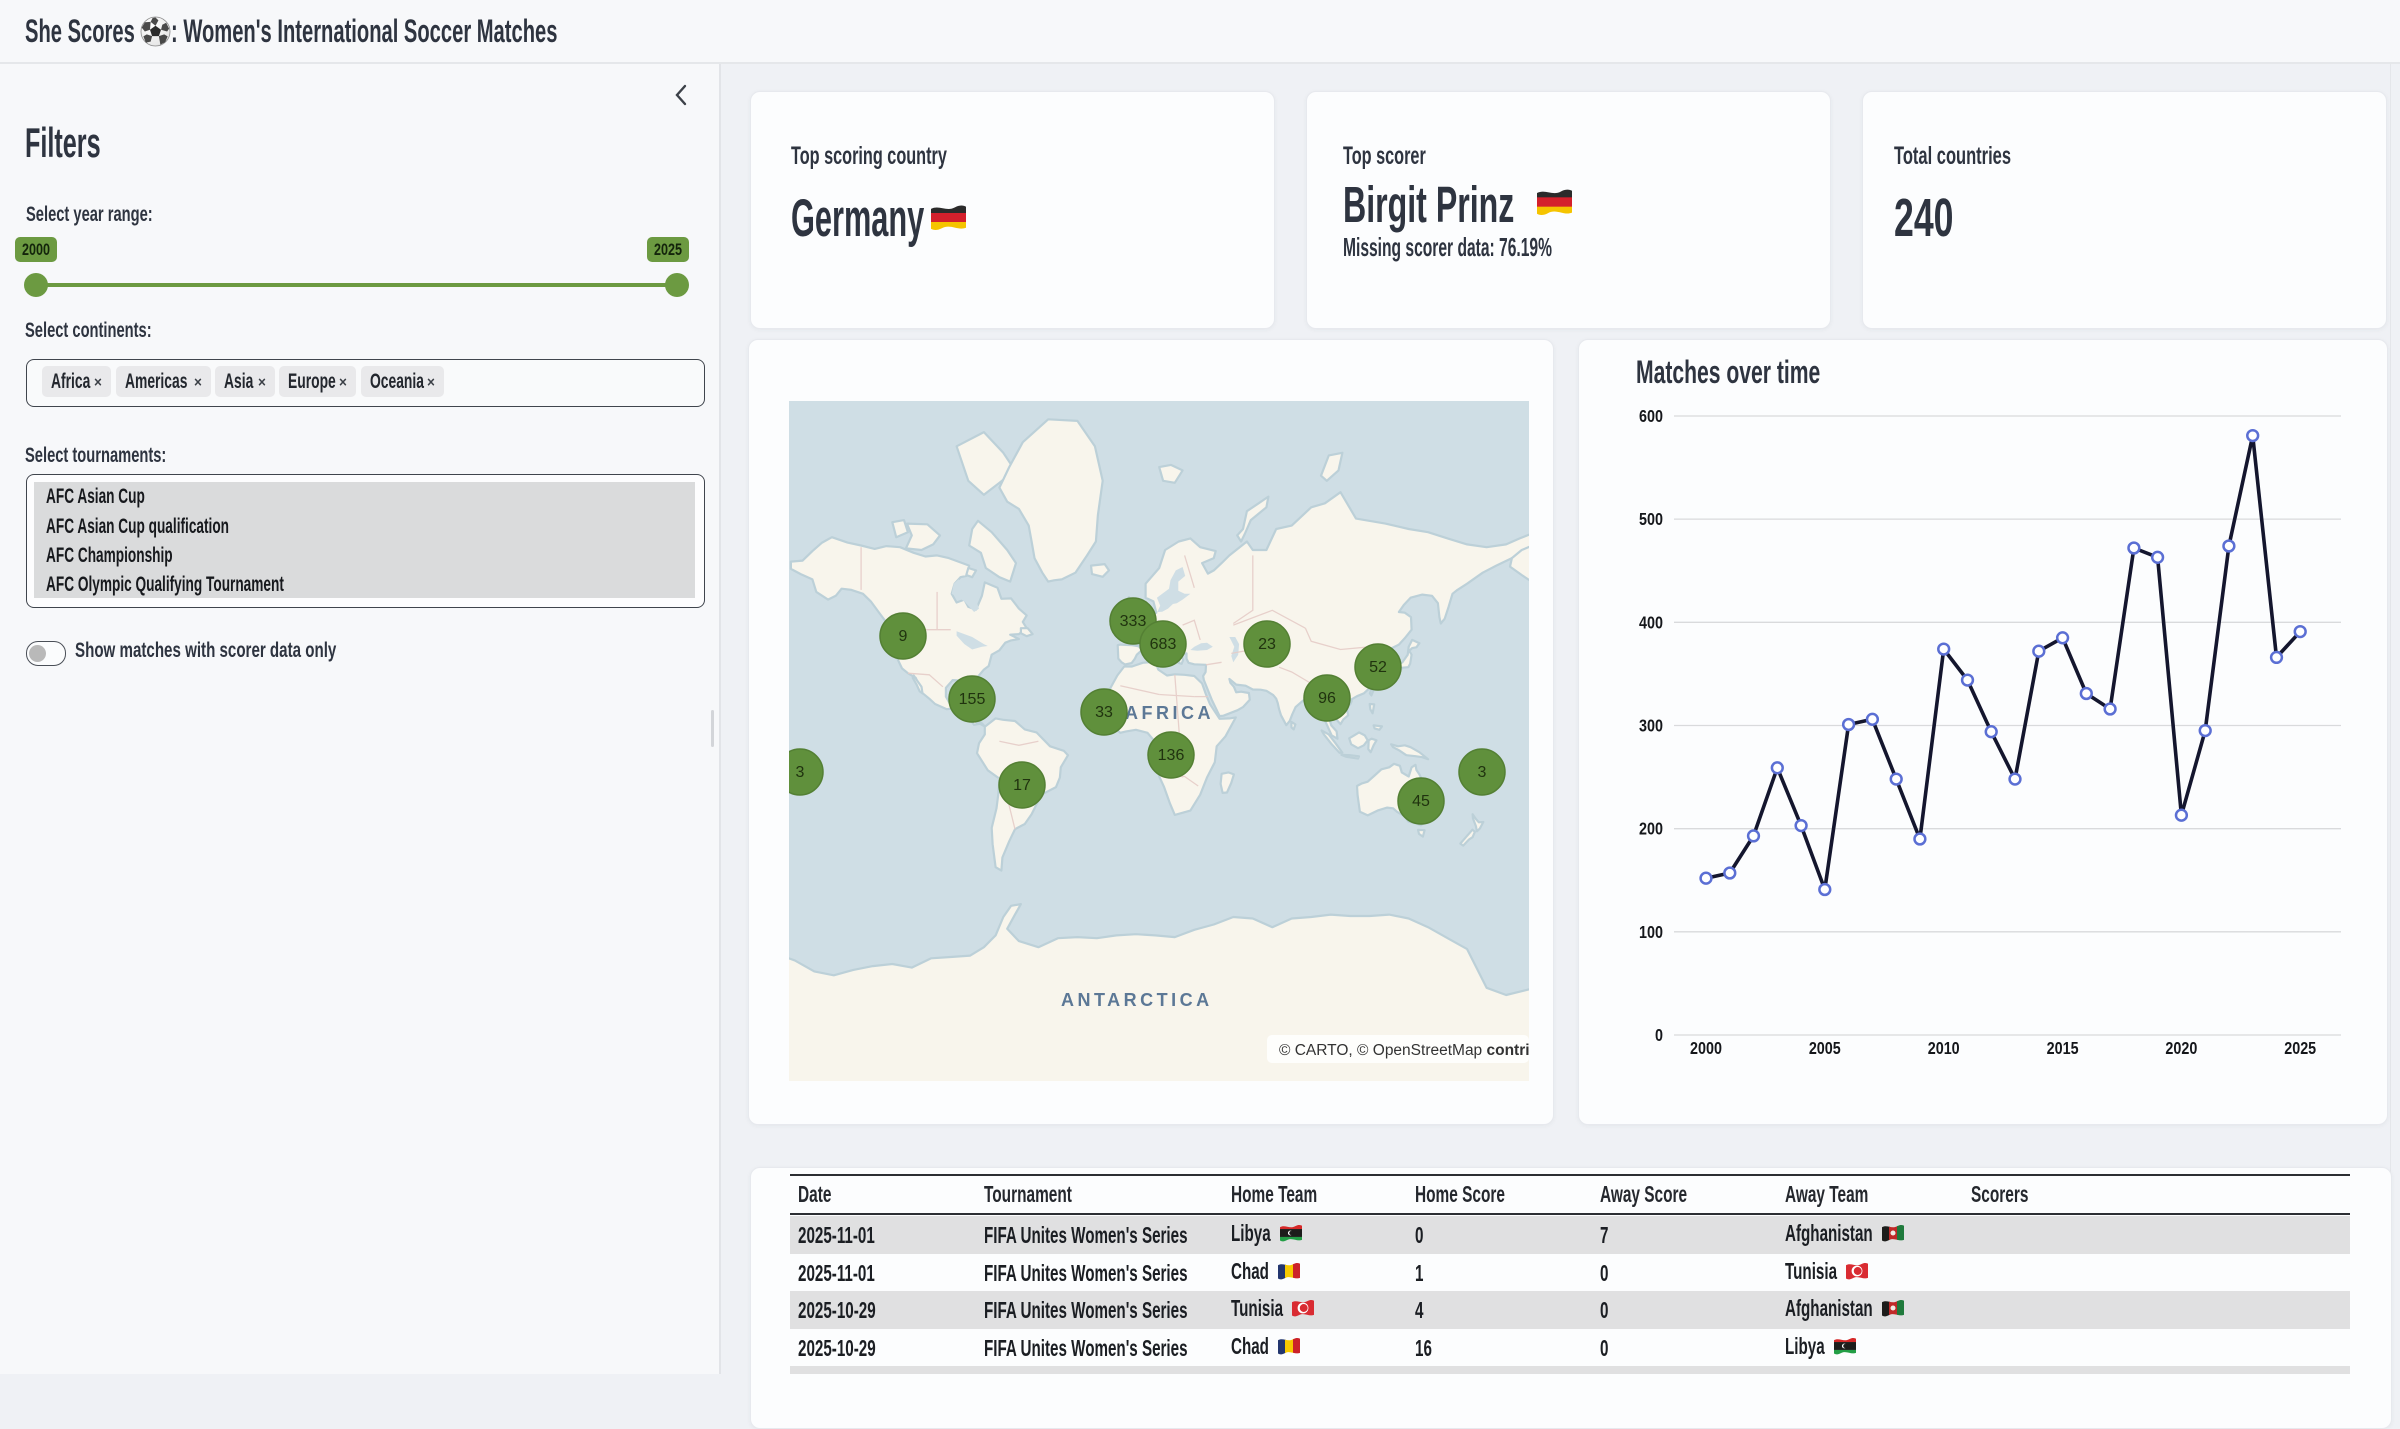 This screenshot has width=2400, height=1429. What do you see at coordinates (903, 636) in the screenshot?
I see `svg-text: 9` at bounding box center [903, 636].